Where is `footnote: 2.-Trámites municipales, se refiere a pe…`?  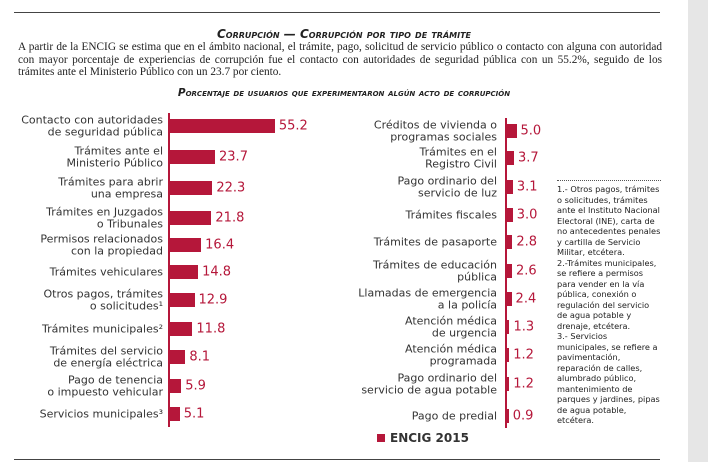 footnote: 2.-Trámites municipales, se refiere a pe… is located at coordinates (607, 294).